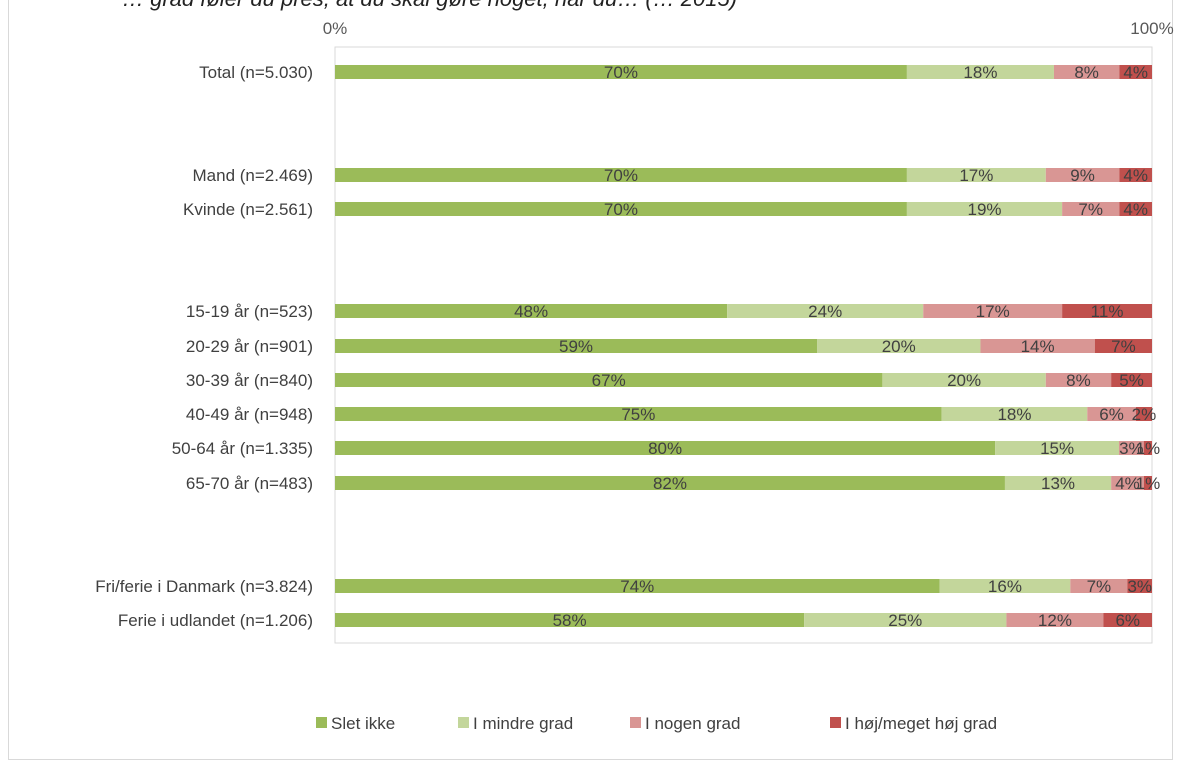  Describe the element at coordinates (523, 723) in the screenshot. I see `legend-label: I mindre grad` at that location.